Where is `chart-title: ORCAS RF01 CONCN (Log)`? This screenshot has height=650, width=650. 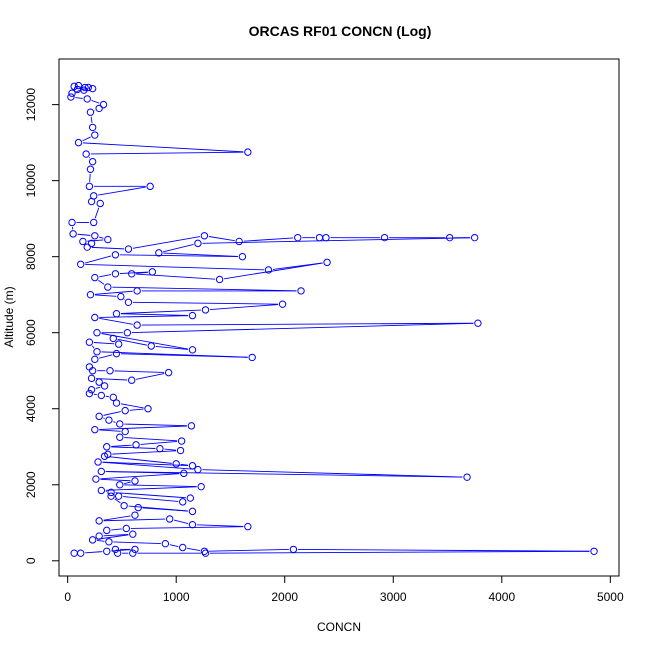 chart-title: ORCAS RF01 CONCN (Log) is located at coordinates (340, 31).